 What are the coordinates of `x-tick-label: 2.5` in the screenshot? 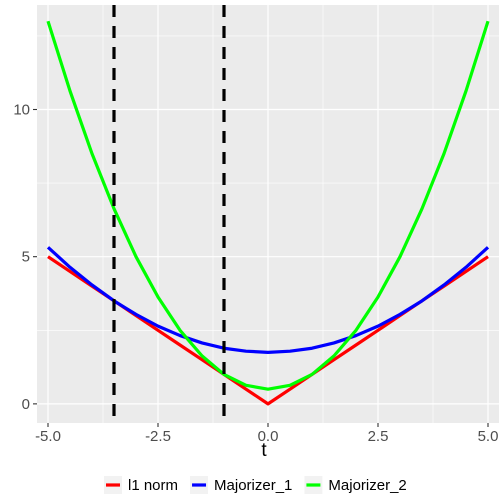 It's located at (378, 436).